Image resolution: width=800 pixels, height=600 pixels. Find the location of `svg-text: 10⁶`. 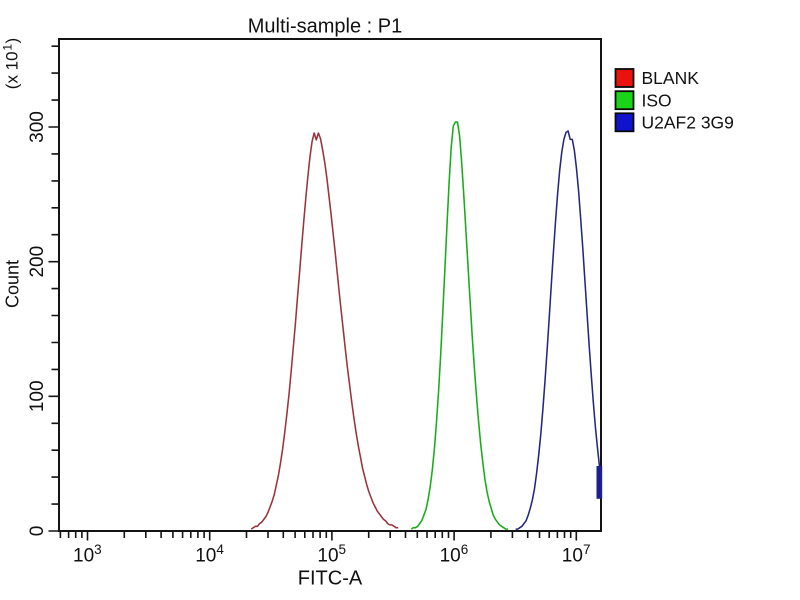

svg-text: 10⁶ is located at coordinates (454, 554).